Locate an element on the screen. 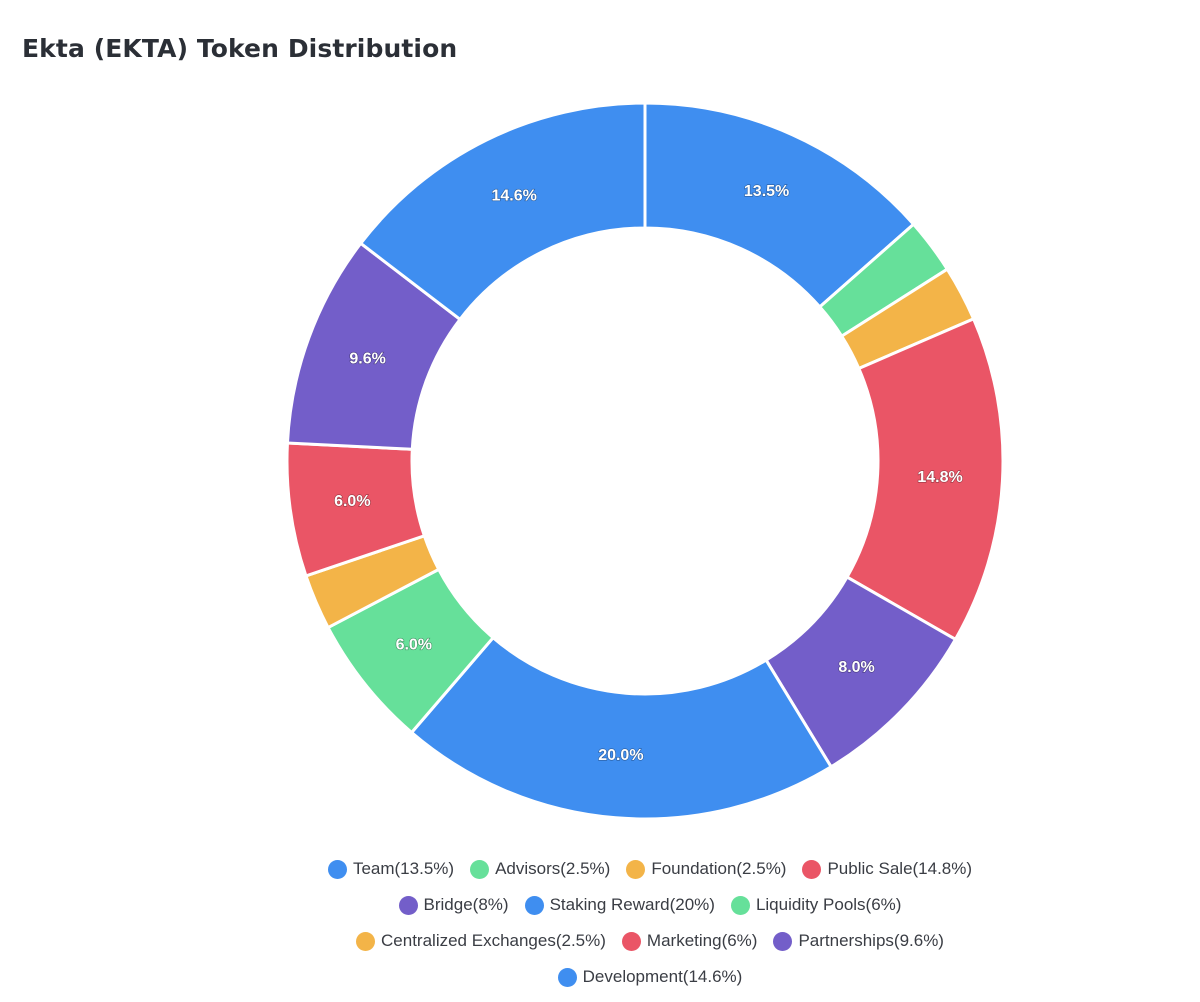 This screenshot has width=1200, height=1002. legend-item-10: Development(14.6%) is located at coordinates (650, 977).